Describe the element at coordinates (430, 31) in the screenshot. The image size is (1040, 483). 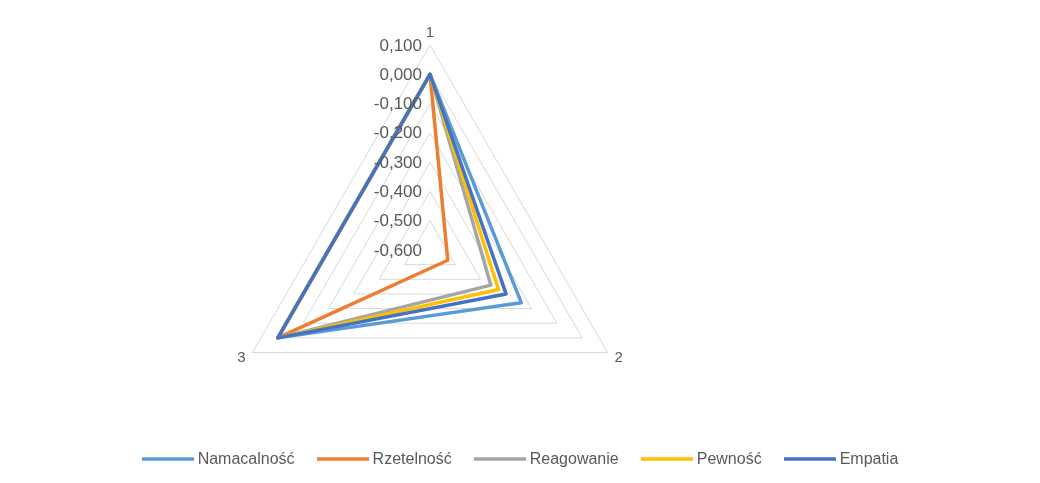
I see `spoke-label: 1` at that location.